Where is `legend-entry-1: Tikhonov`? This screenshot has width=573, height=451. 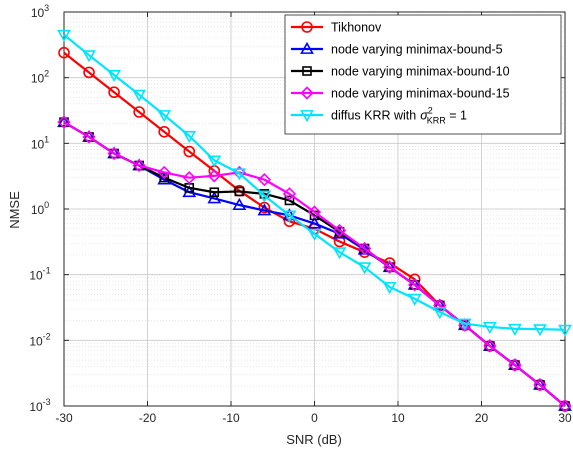
legend-entry-1: Tikhonov is located at coordinates (336, 28).